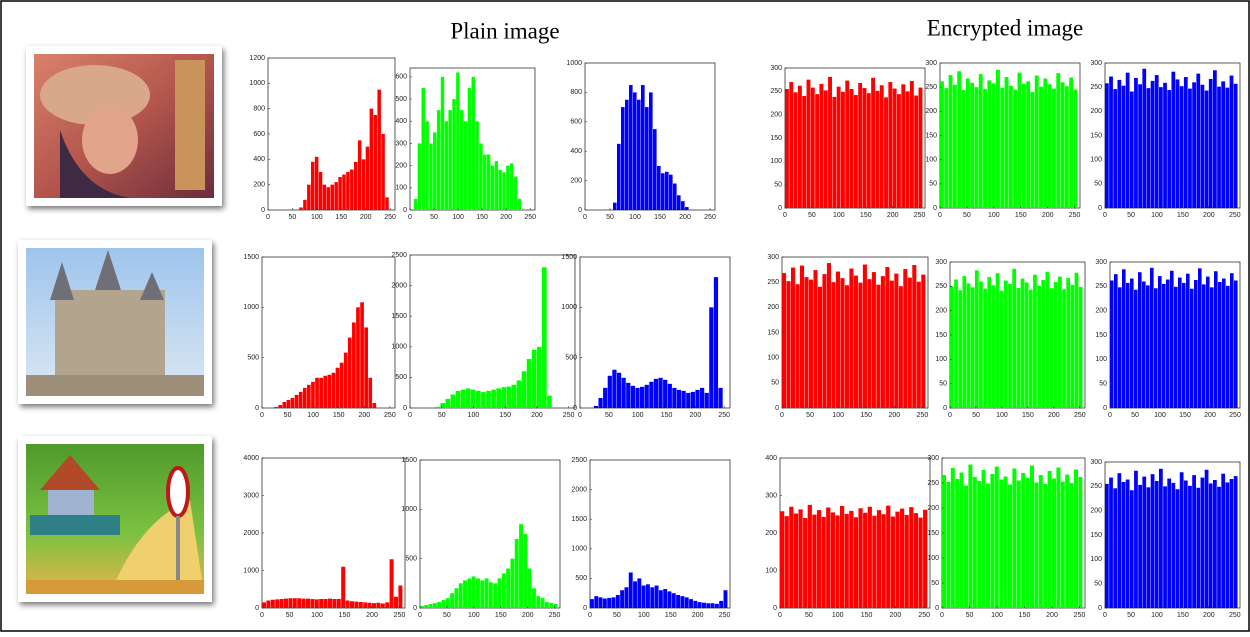 The image size is (1250, 637). Describe the element at coordinates (333, 533) in the screenshot. I see `plot-frame` at that location.